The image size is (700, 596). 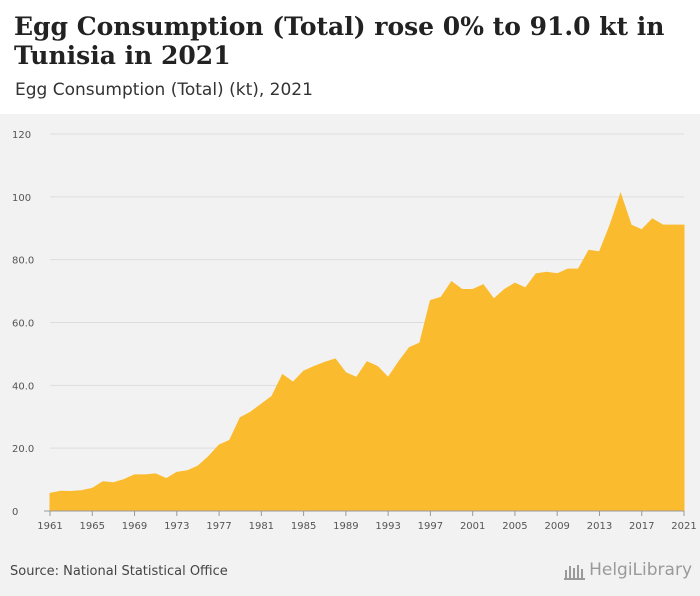 What do you see at coordinates (218, 526) in the screenshot?
I see `x-tick-label: 1977` at bounding box center [218, 526].